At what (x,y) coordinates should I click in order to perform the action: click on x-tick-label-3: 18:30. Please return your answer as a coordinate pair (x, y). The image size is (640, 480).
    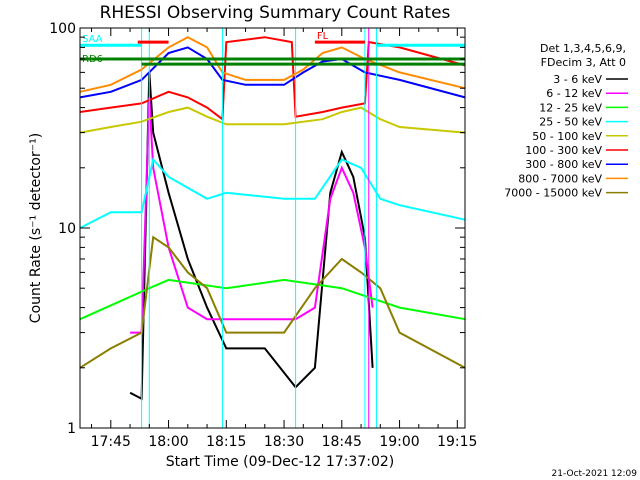
    Looking at the image, I should click on (284, 442).